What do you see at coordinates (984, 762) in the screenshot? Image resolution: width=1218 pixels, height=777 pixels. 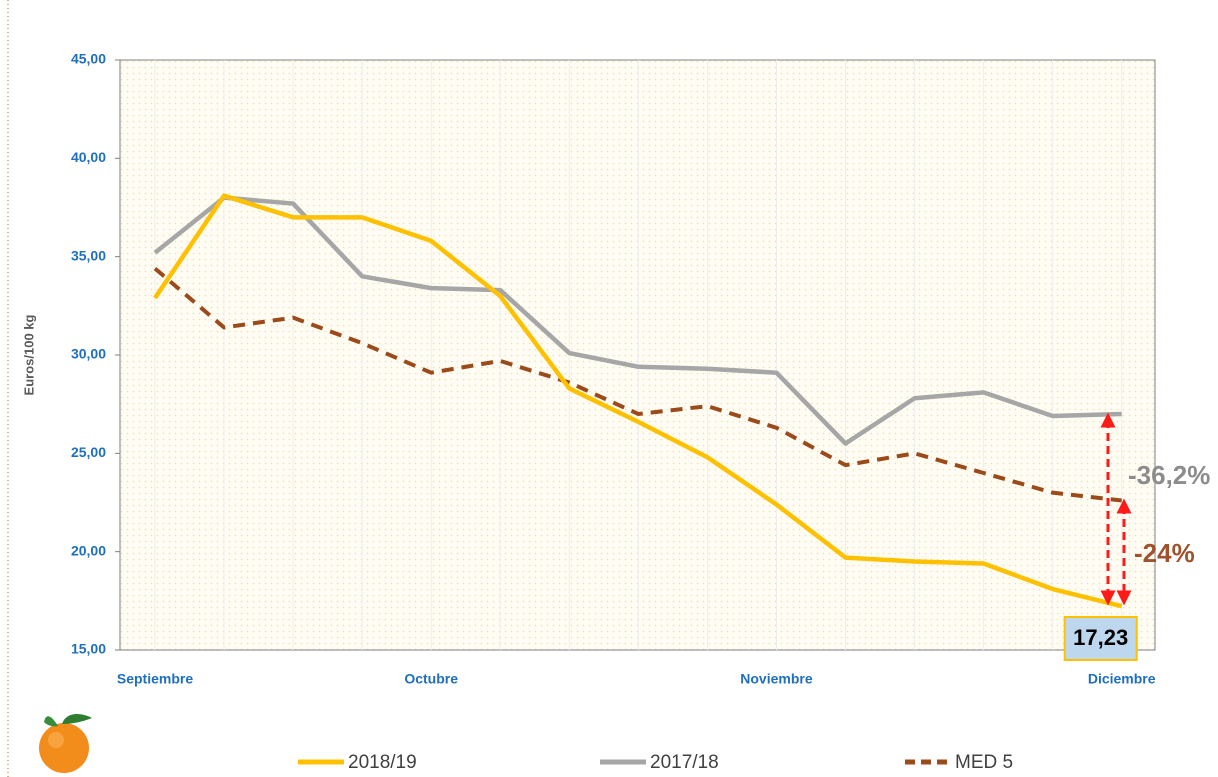 I see `legend-label: MED 5` at bounding box center [984, 762].